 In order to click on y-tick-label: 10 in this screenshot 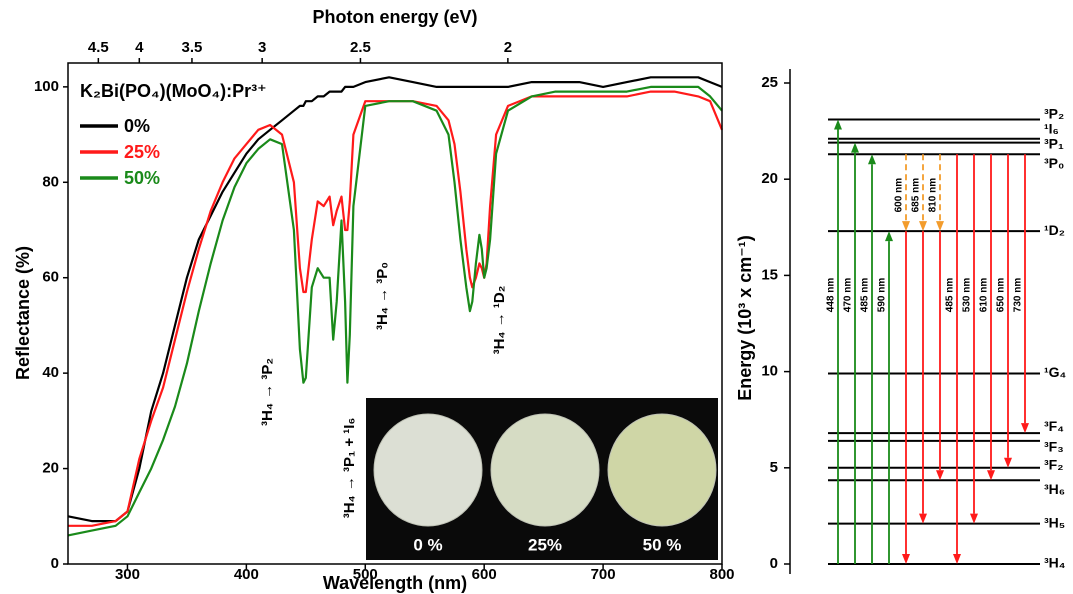, I will do `click(769, 371)`.